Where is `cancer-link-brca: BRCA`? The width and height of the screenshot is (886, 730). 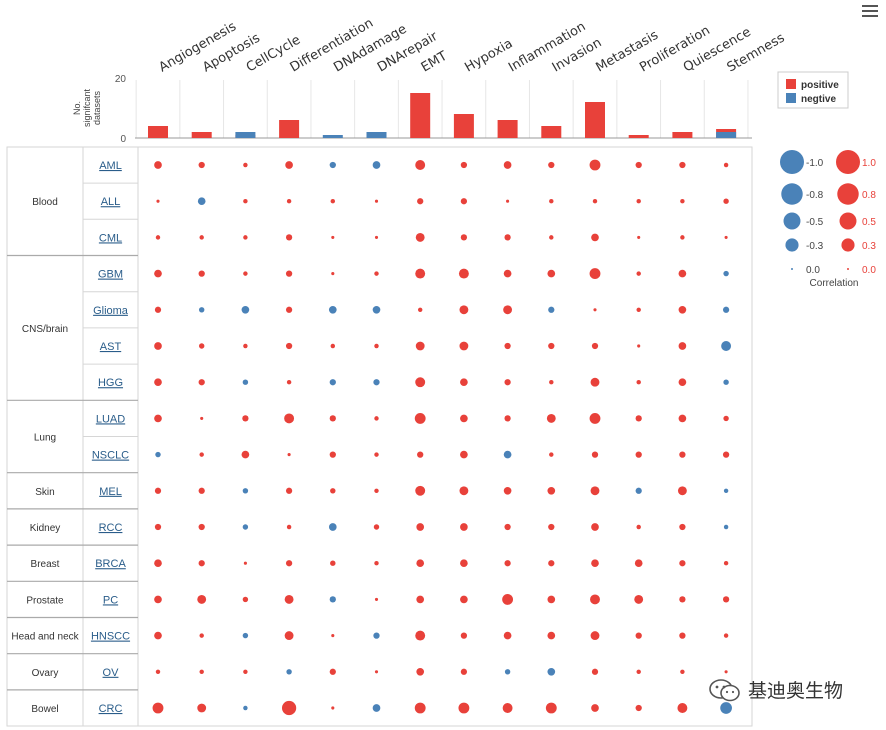 cancer-link-brca: BRCA is located at coordinates (110, 564).